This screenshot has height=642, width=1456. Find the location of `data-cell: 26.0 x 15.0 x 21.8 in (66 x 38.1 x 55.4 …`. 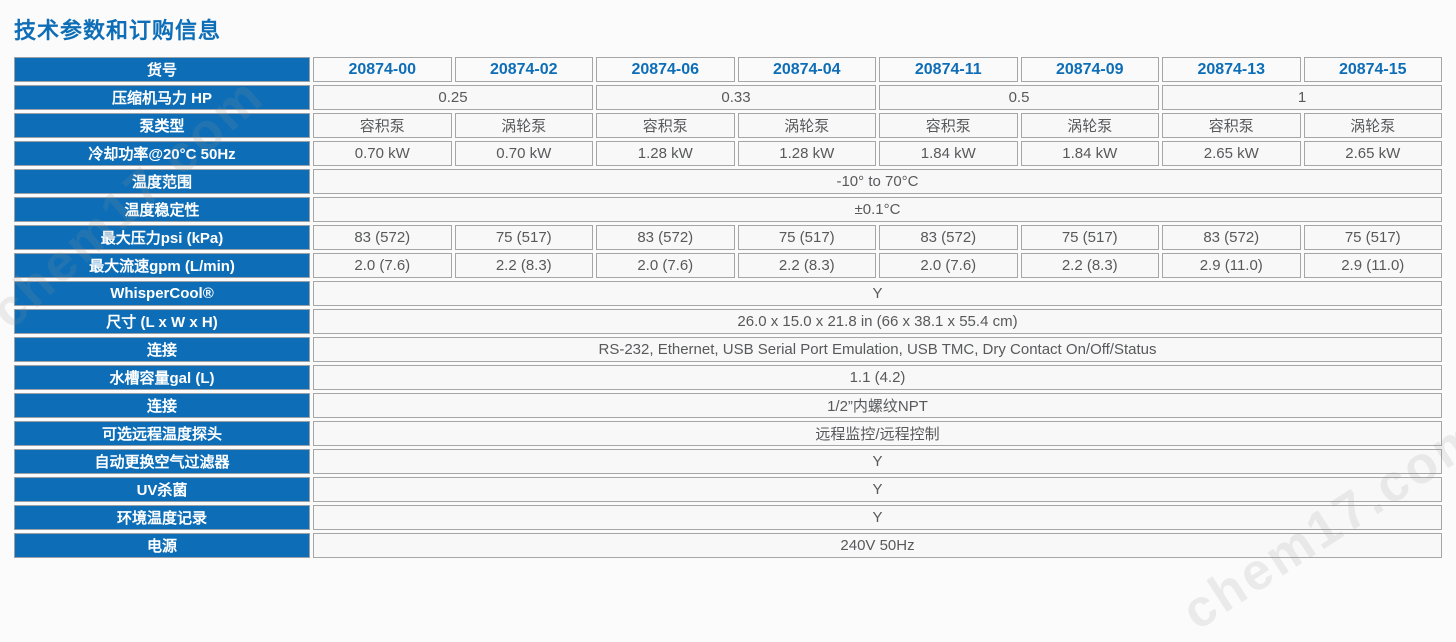

data-cell: 26.0 x 15.0 x 21.8 in (66 x 38.1 x 55.4 … is located at coordinates (877, 321).